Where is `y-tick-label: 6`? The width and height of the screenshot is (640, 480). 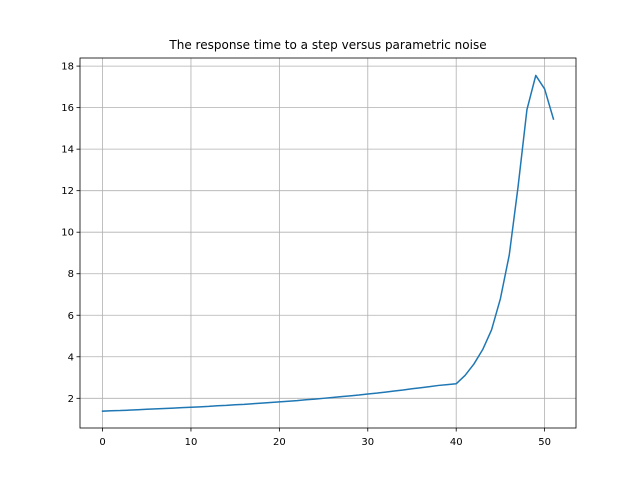
y-tick-label: 6 is located at coordinates (71, 316).